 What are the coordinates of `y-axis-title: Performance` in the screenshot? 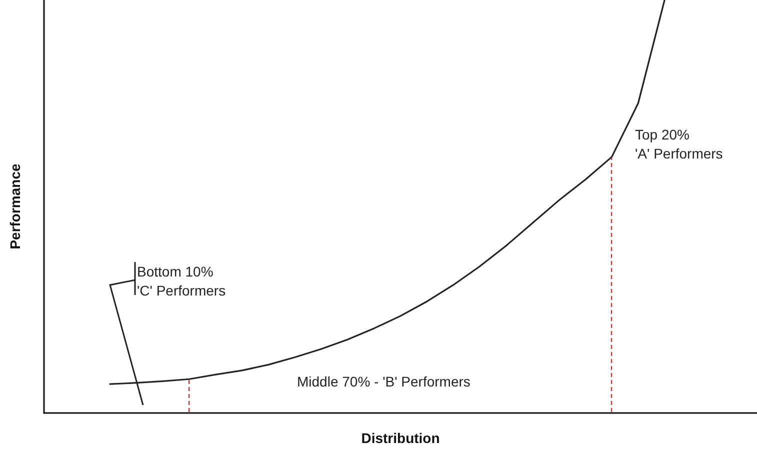 It's located at (15, 206).